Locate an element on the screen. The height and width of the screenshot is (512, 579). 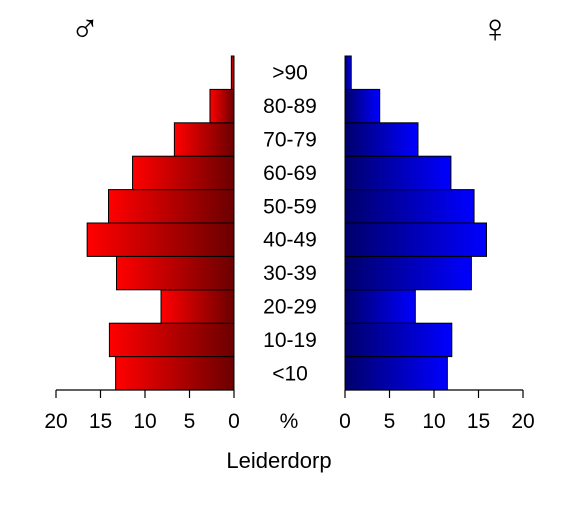
age-group-label-7: 70-79 is located at coordinates (290, 140).